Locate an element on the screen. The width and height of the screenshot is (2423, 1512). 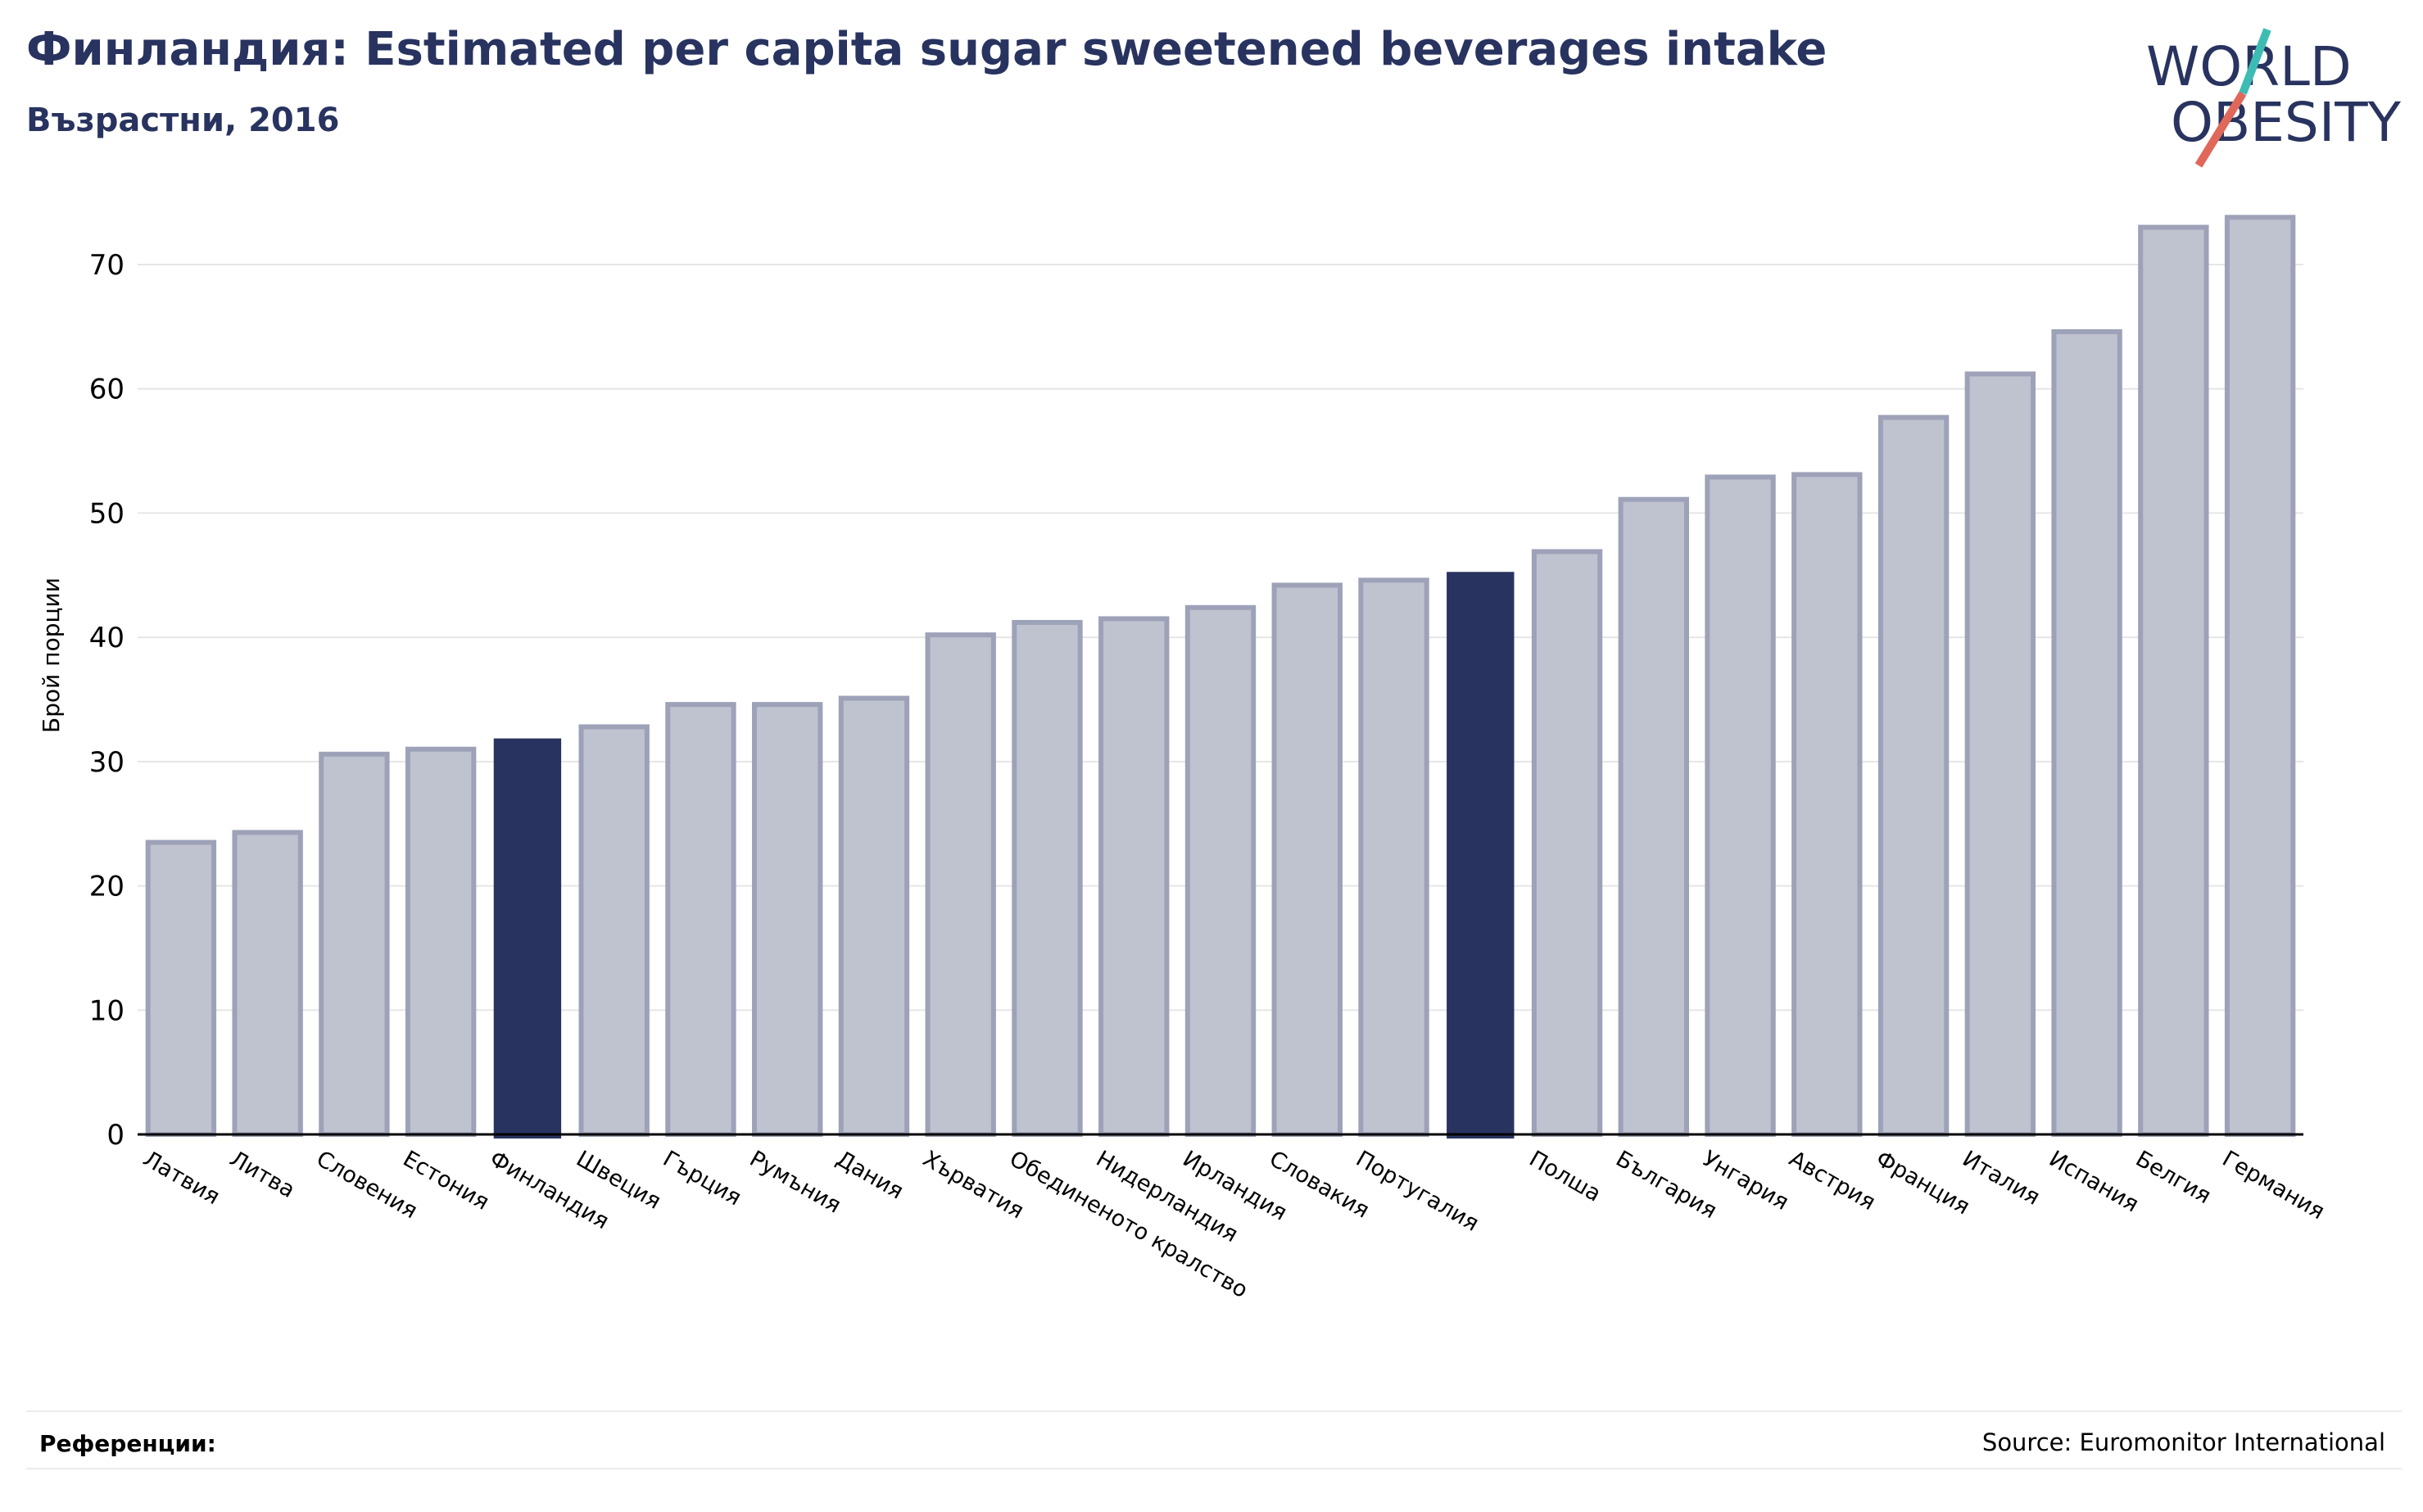
x-tick-label: Австрия is located at coordinates (1832, 1181).